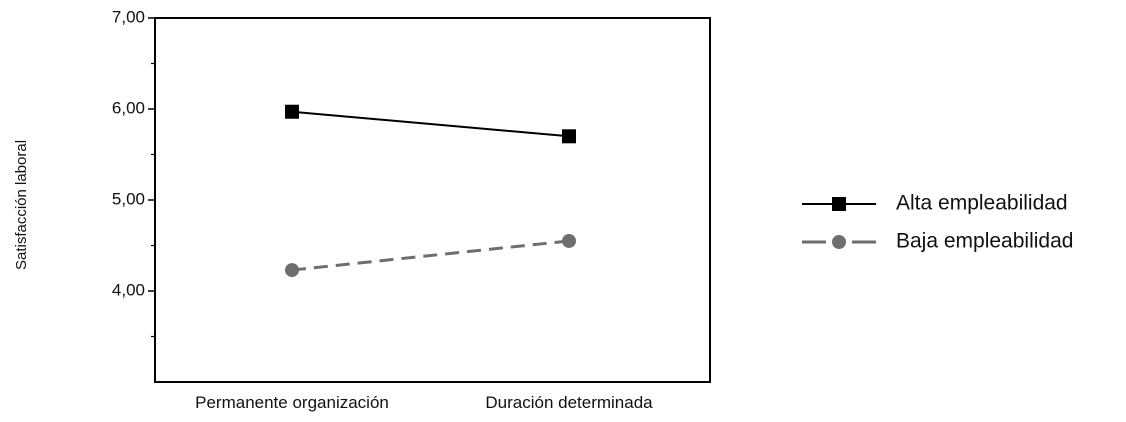 The image size is (1126, 422). I want to click on legend-item: Alta empleabilidad, so click(935, 203).